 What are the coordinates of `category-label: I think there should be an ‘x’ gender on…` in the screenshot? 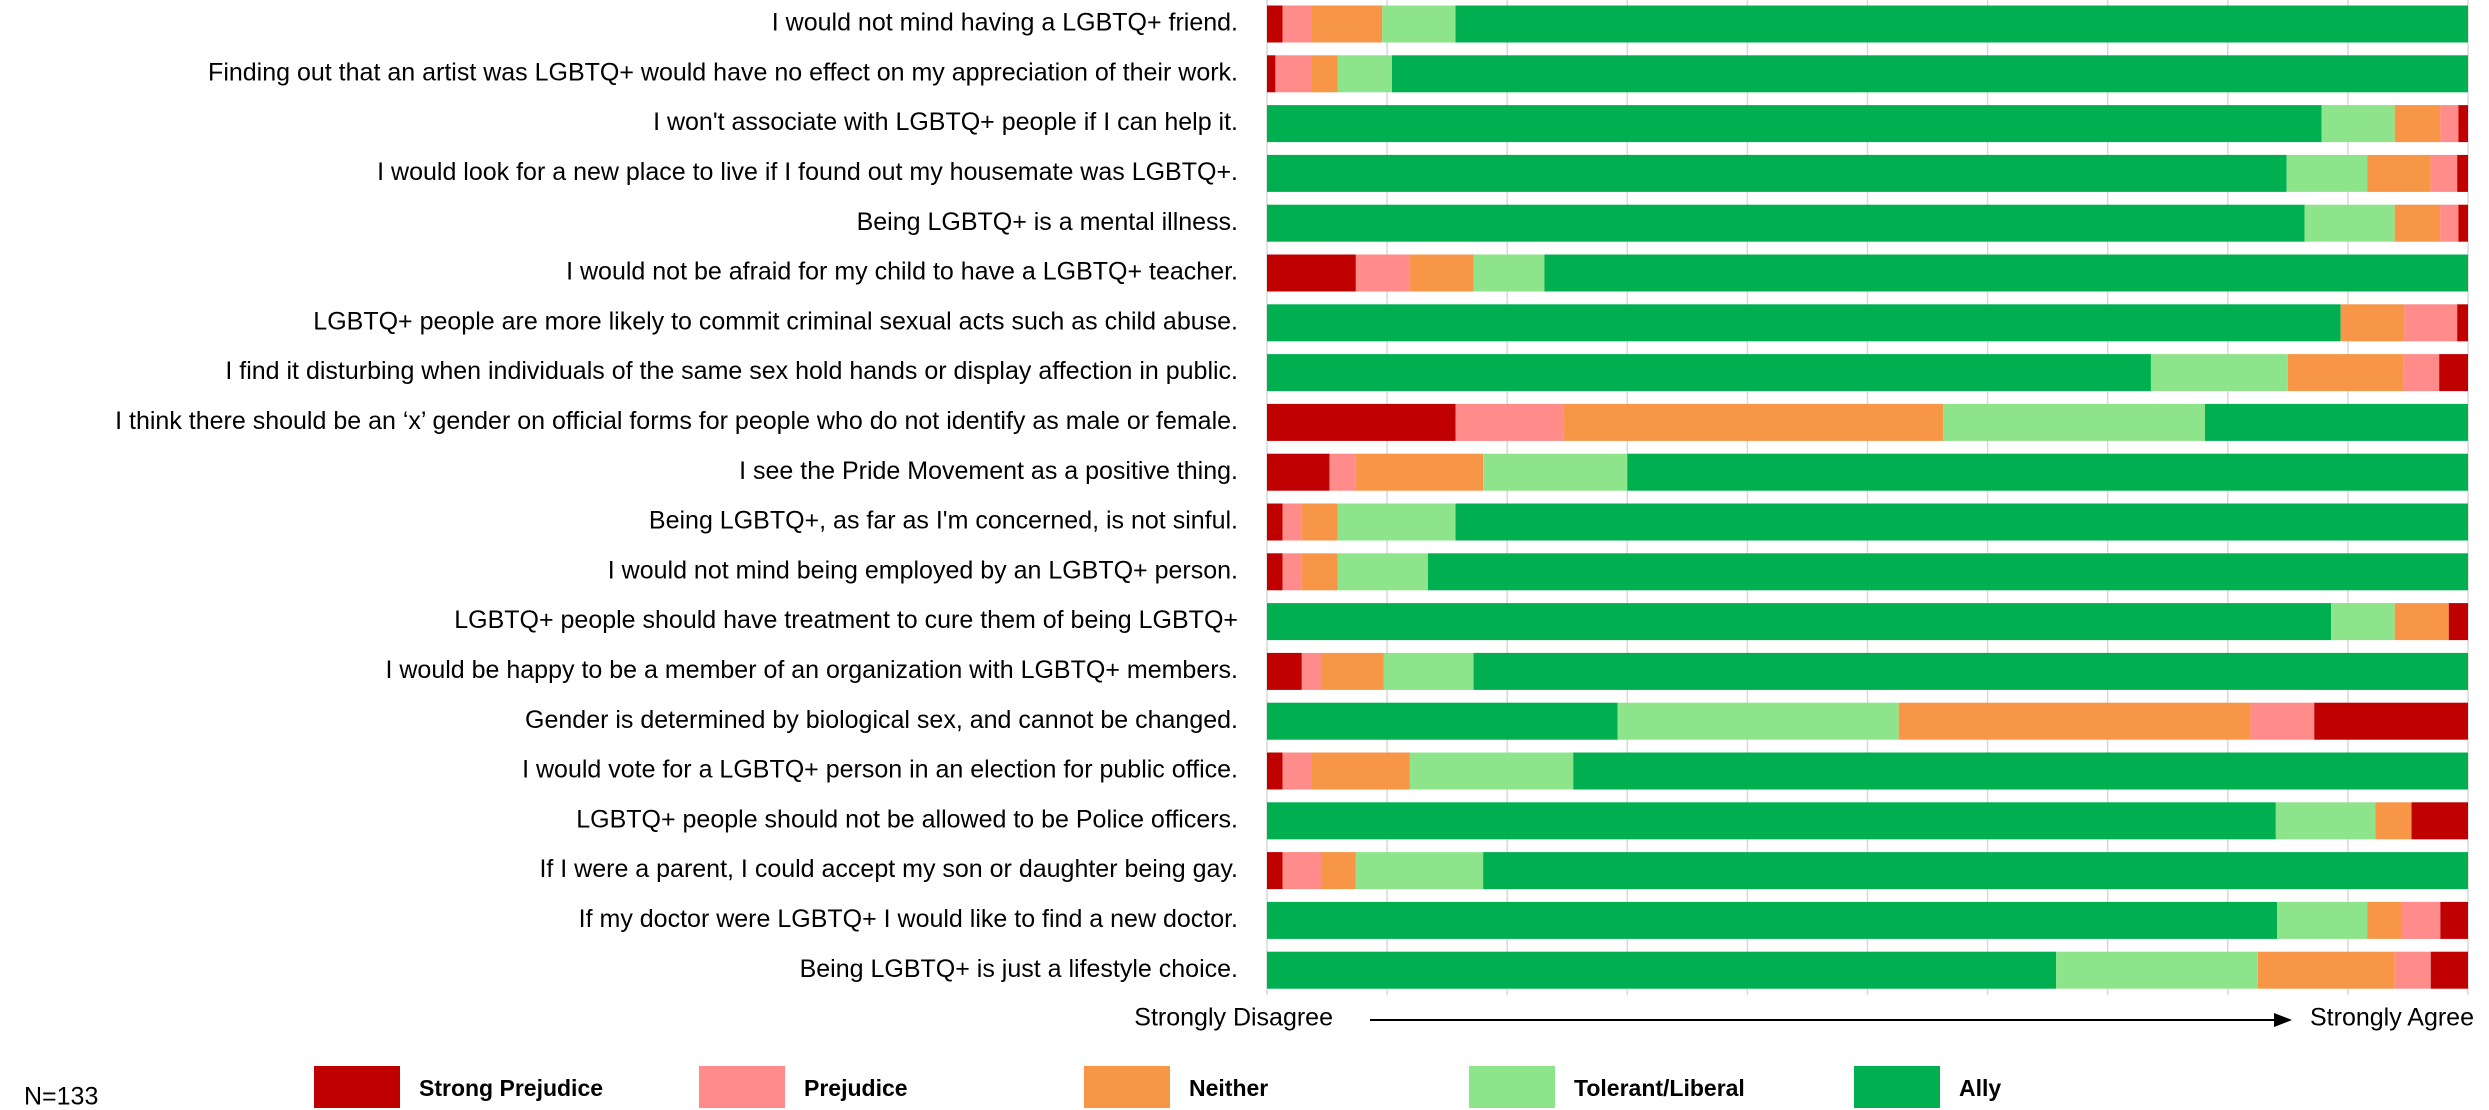 It's located at (676, 421).